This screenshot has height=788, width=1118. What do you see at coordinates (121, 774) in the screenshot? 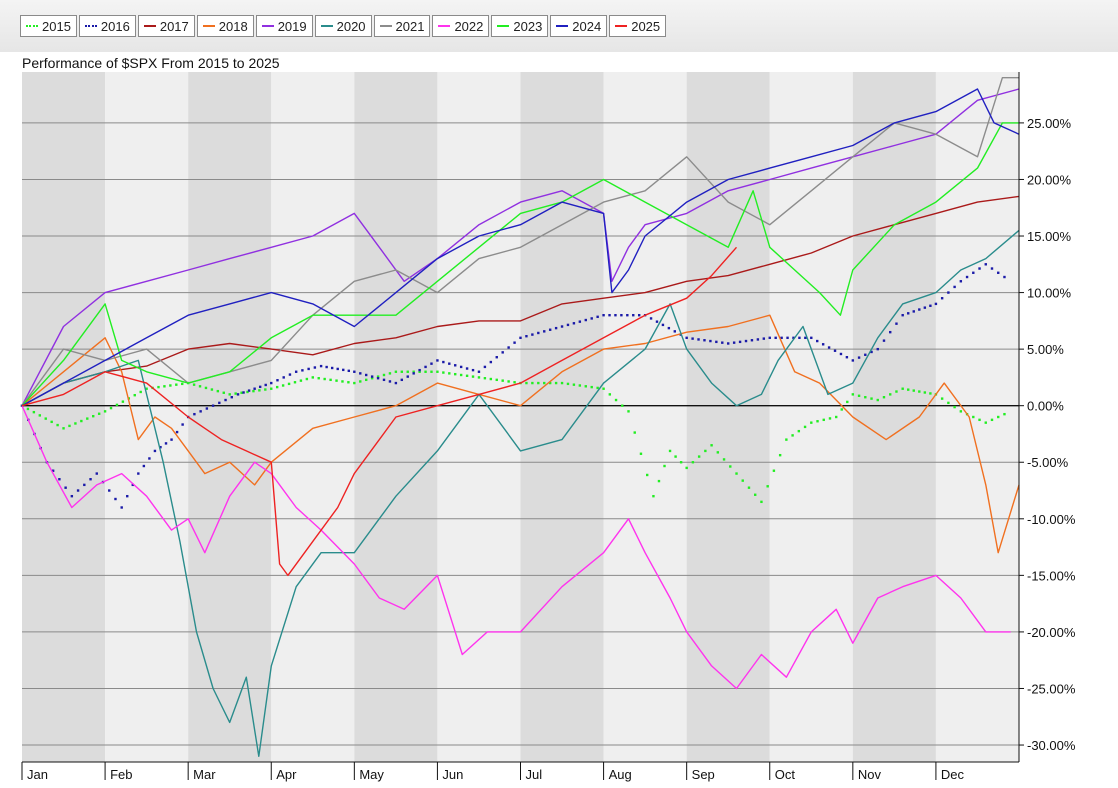
I see `x-tick-label: Feb` at bounding box center [121, 774].